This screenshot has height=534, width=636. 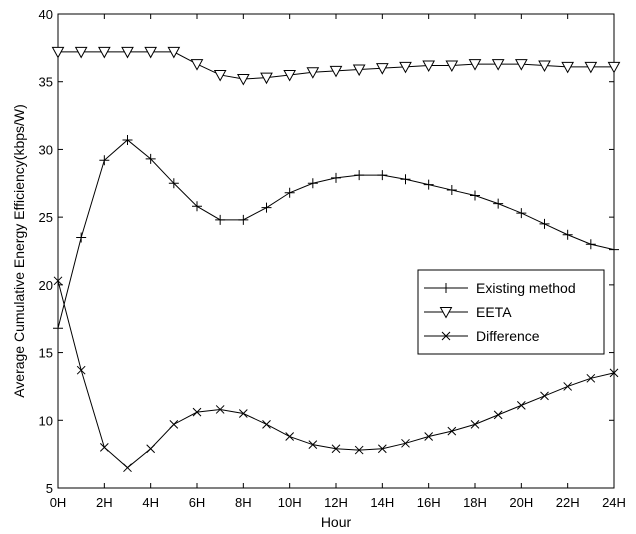 What do you see at coordinates (521, 502) in the screenshot?
I see `x-tick-label: 20H` at bounding box center [521, 502].